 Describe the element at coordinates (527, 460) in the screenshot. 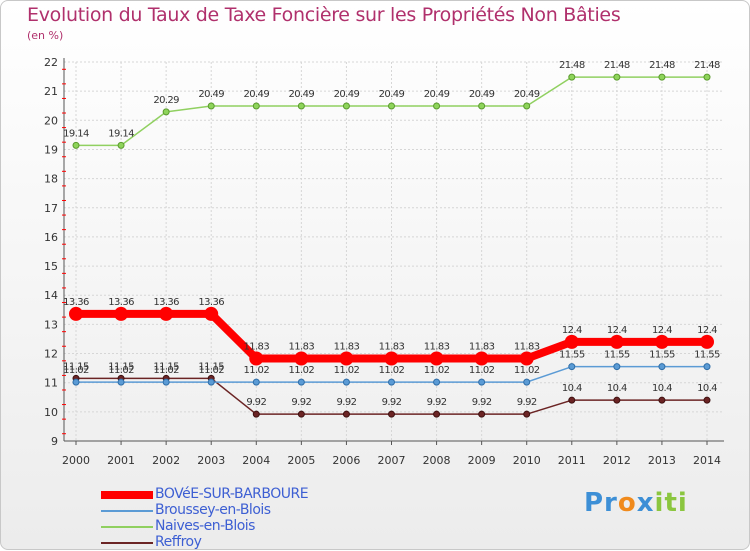

I see `x-tick-label: 2010` at that location.